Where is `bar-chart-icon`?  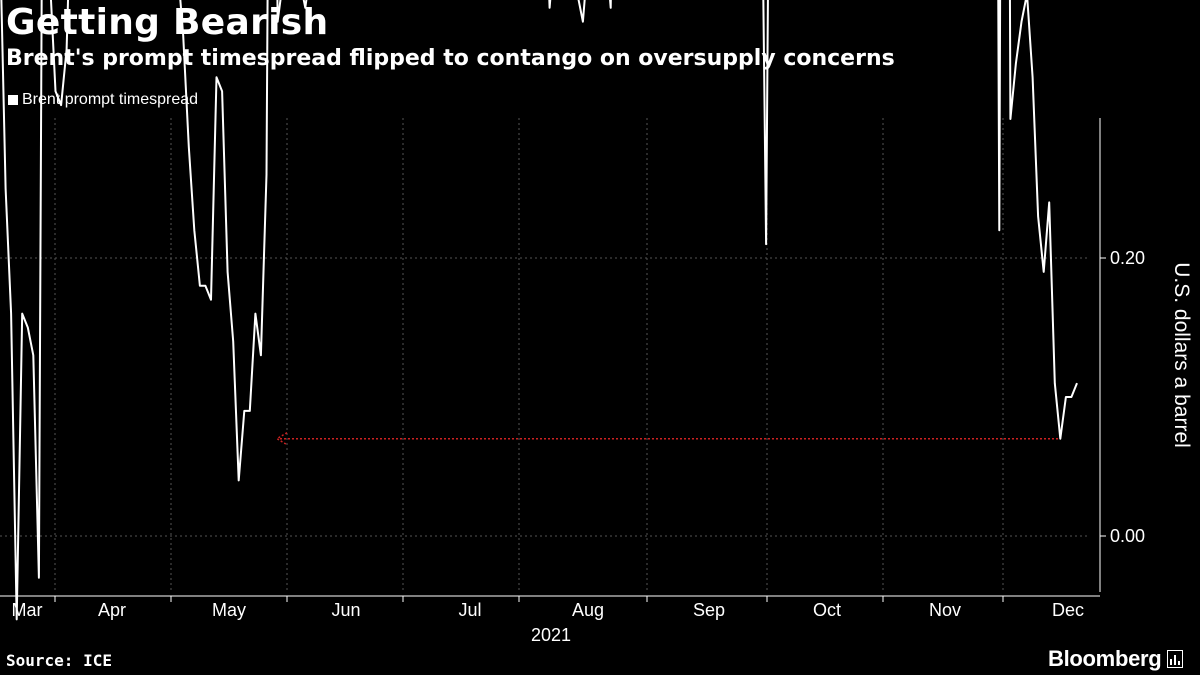 bar-chart-icon is located at coordinates (1175, 659).